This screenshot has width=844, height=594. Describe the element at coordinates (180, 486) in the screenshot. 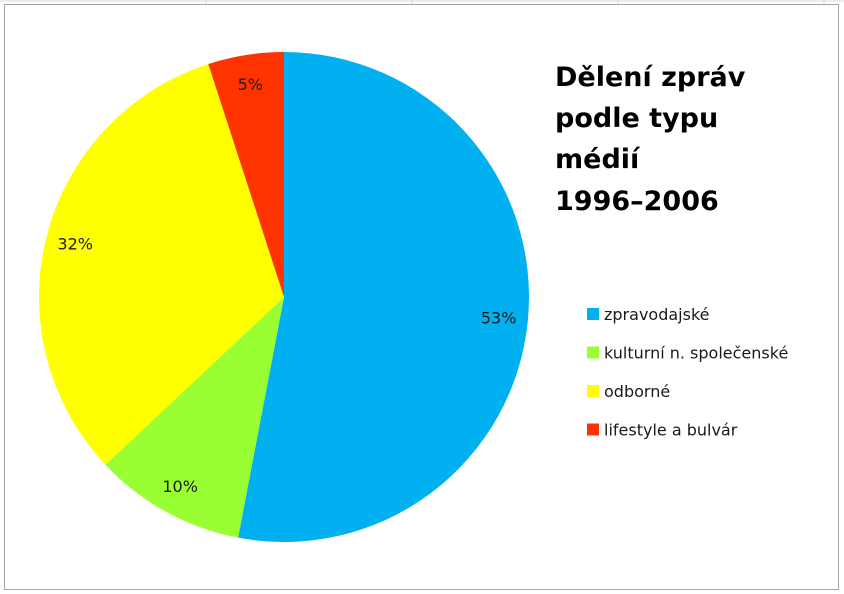

I see `data-label-kulturni-n-spolecenske: 10%` at that location.